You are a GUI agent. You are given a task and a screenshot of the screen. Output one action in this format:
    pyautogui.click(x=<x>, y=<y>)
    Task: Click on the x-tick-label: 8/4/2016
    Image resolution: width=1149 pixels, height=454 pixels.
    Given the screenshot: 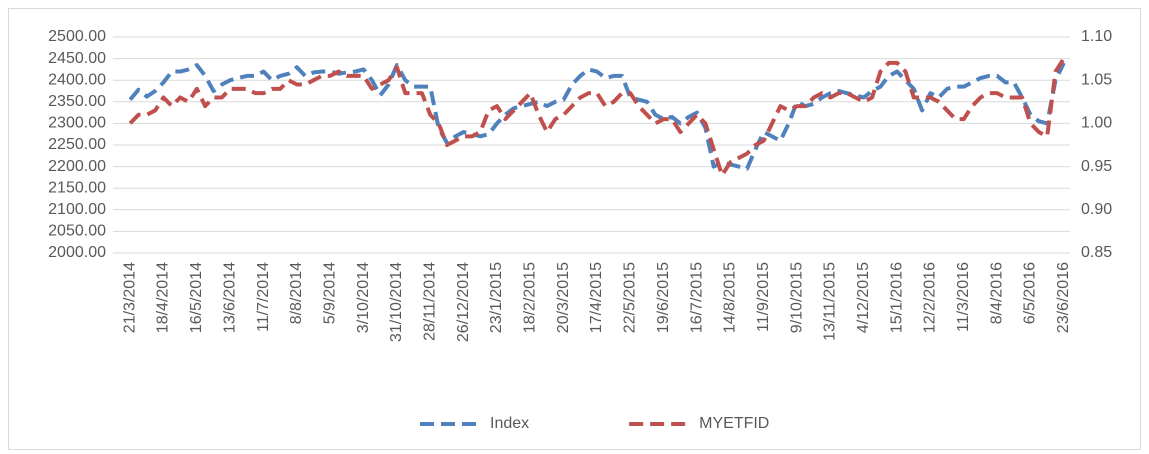 What is the action you would take?
    pyautogui.click(x=996, y=293)
    